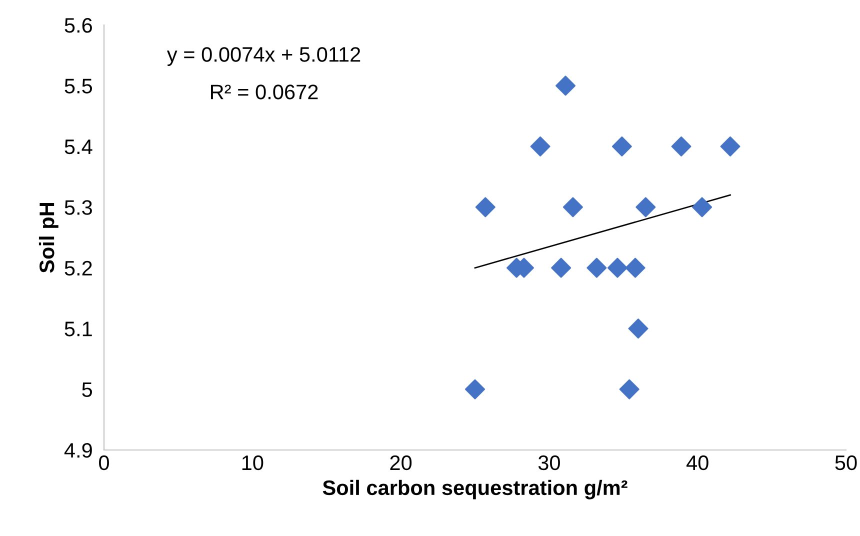  I want to click on annotation: y = 0.0074x + 5.0112, so click(263, 56).